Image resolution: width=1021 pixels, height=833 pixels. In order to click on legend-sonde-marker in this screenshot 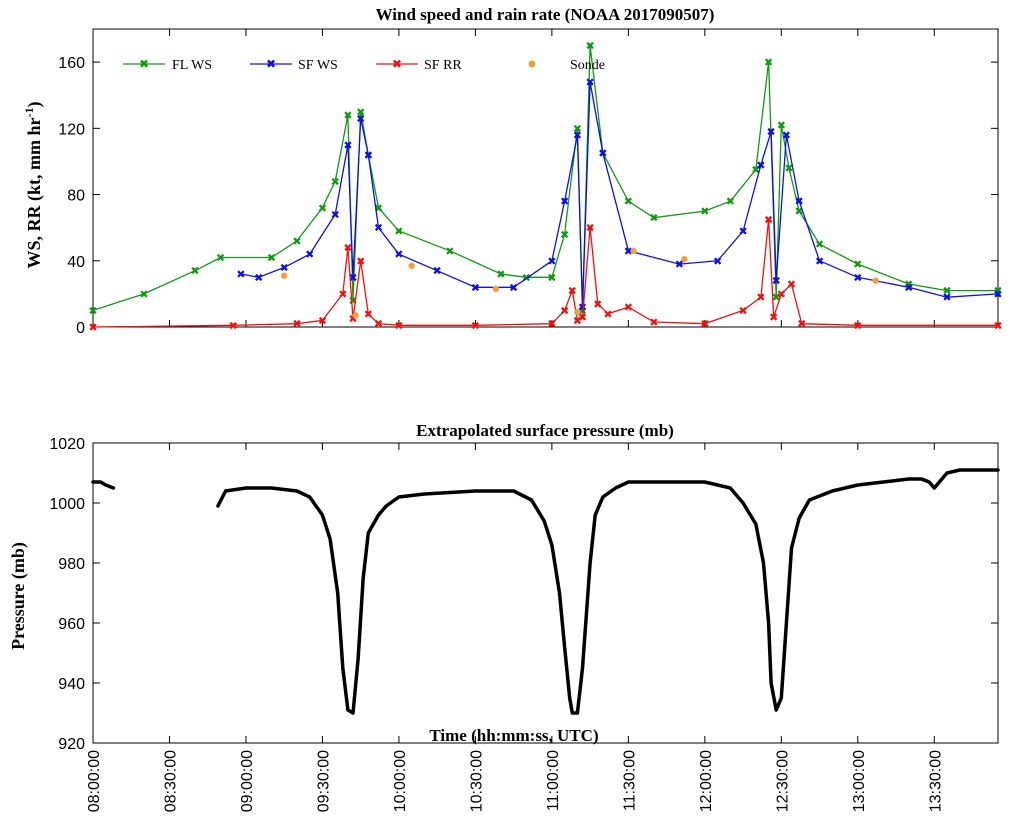, I will do `click(532, 64)`.